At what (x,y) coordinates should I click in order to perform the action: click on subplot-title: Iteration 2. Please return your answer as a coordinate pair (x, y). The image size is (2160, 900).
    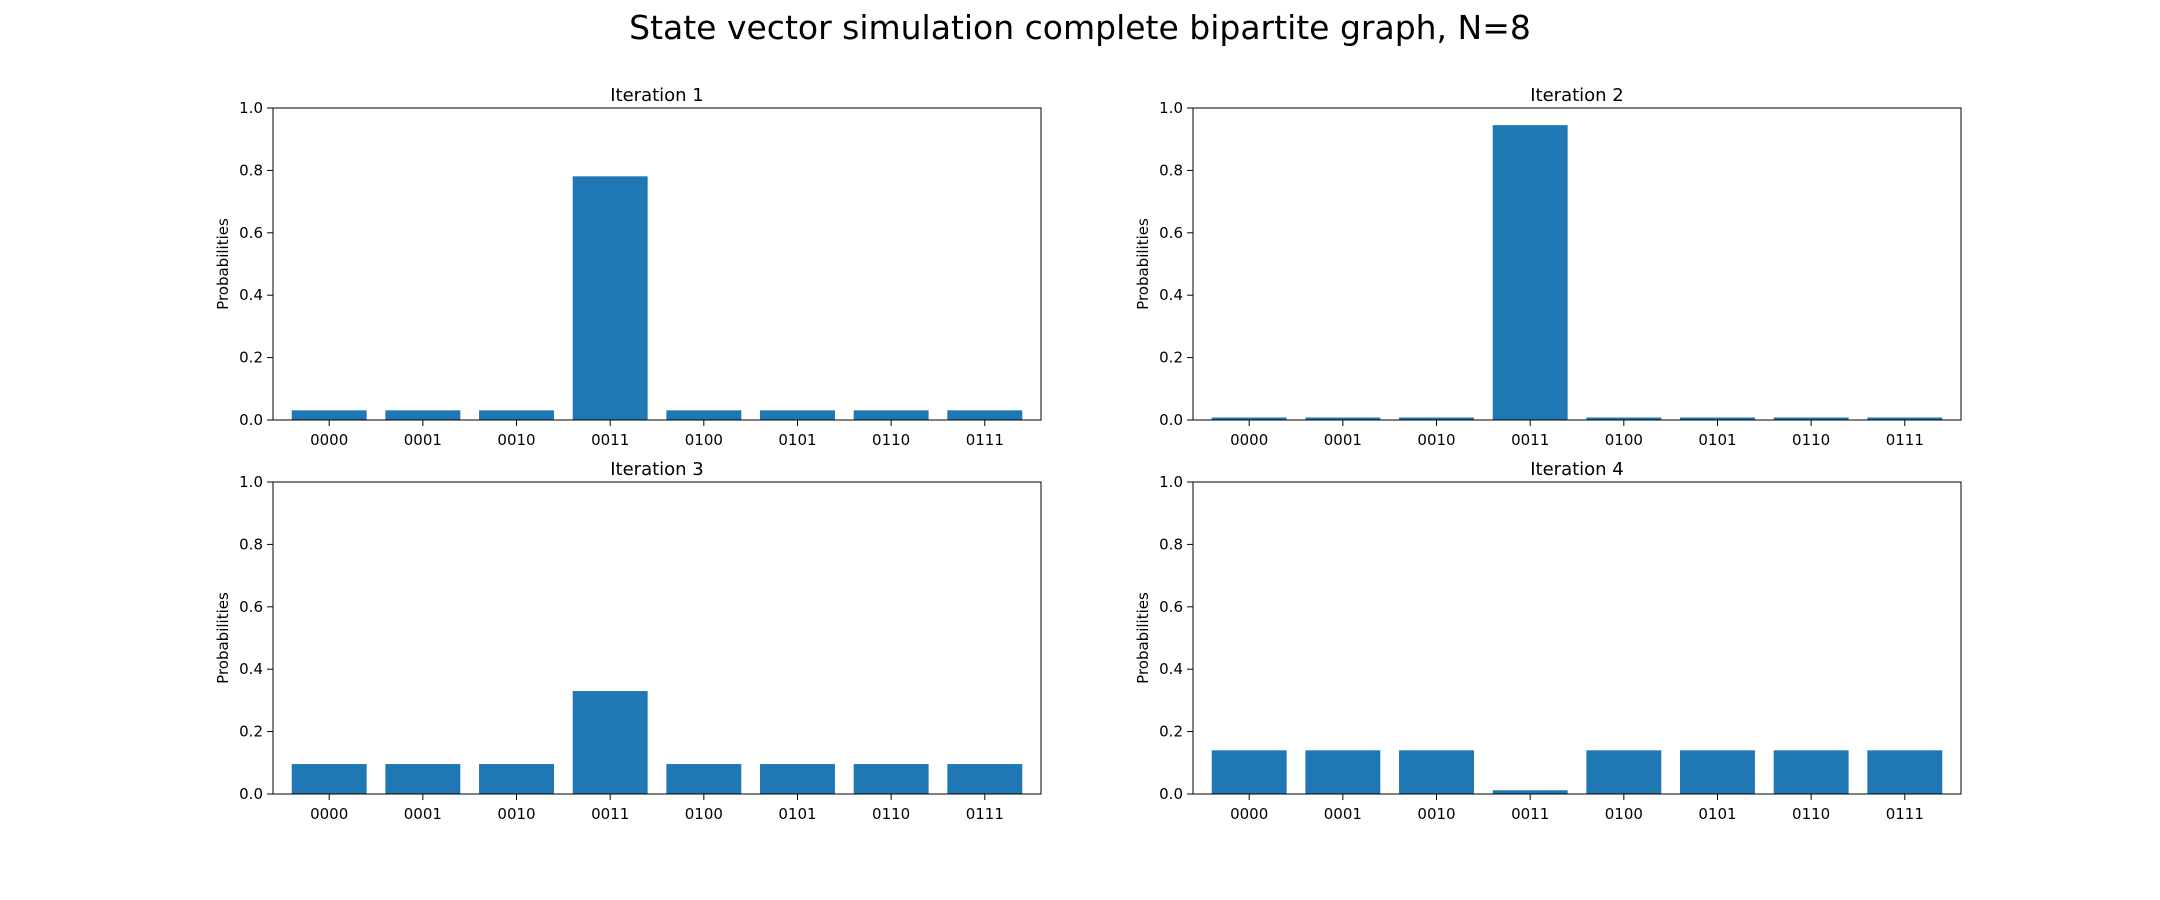
    Looking at the image, I should click on (1577, 95).